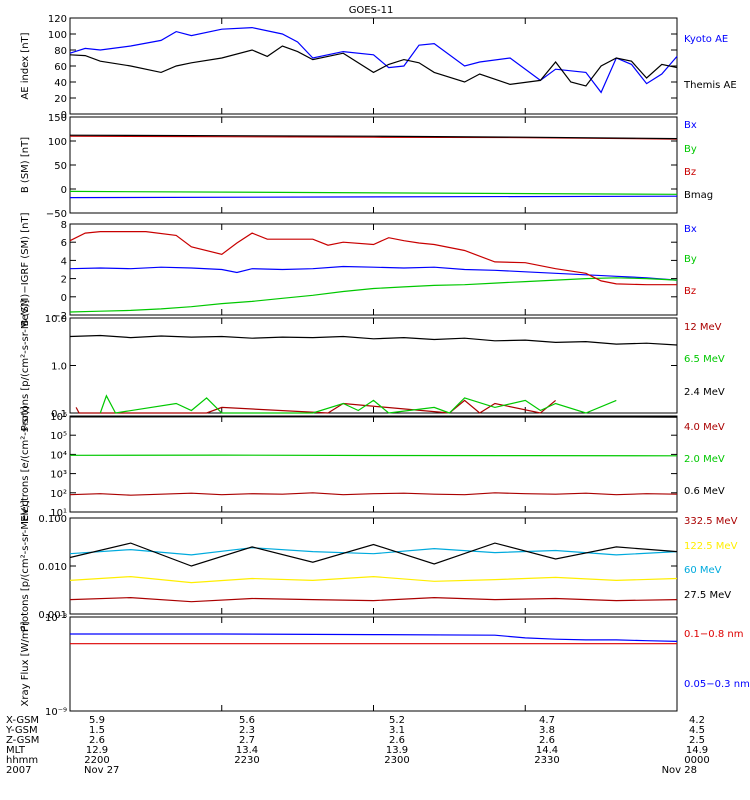  Describe the element at coordinates (25, 464) in the screenshot. I see `y-axis-label: Electrons [e/(cm²-s-sr)]` at that location.